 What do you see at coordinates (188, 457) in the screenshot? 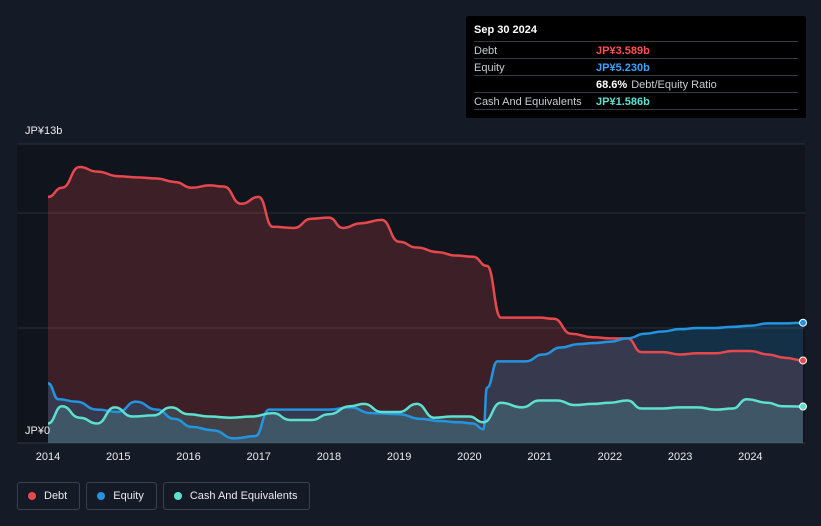
I see `x-tick-label: 2016` at bounding box center [188, 457].